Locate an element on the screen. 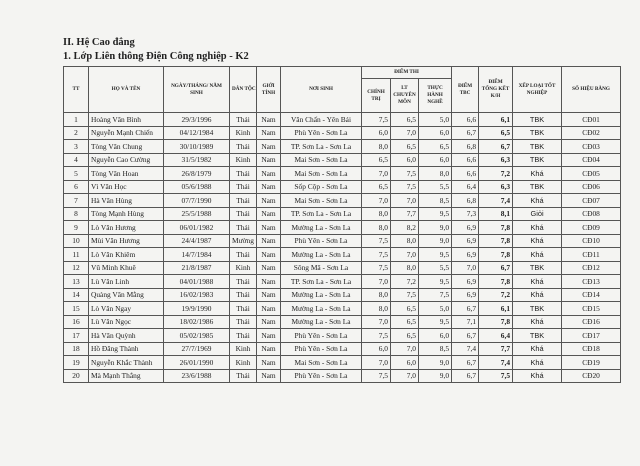 The width and height of the screenshot is (640, 466). score-theory: 7,5 is located at coordinates (404, 186).